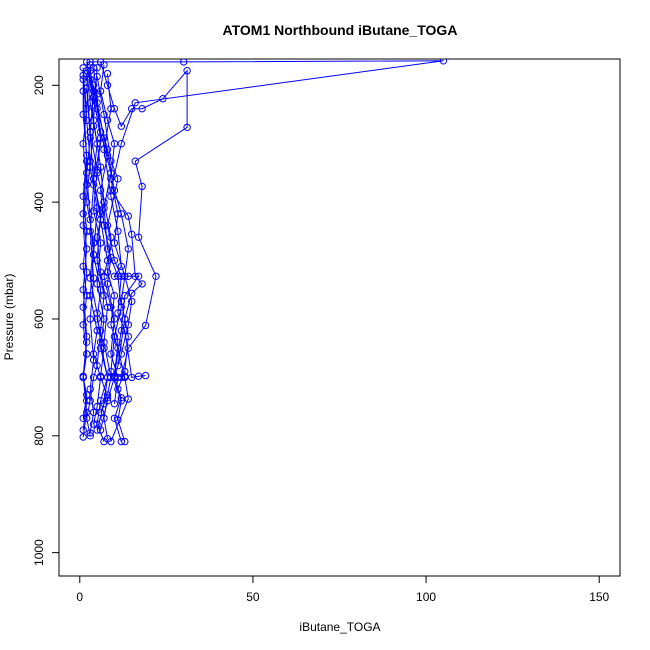 The width and height of the screenshot is (650, 650). What do you see at coordinates (340, 30) in the screenshot?
I see `chart-title: ATOM1 Northbound iButane_TOGA` at bounding box center [340, 30].